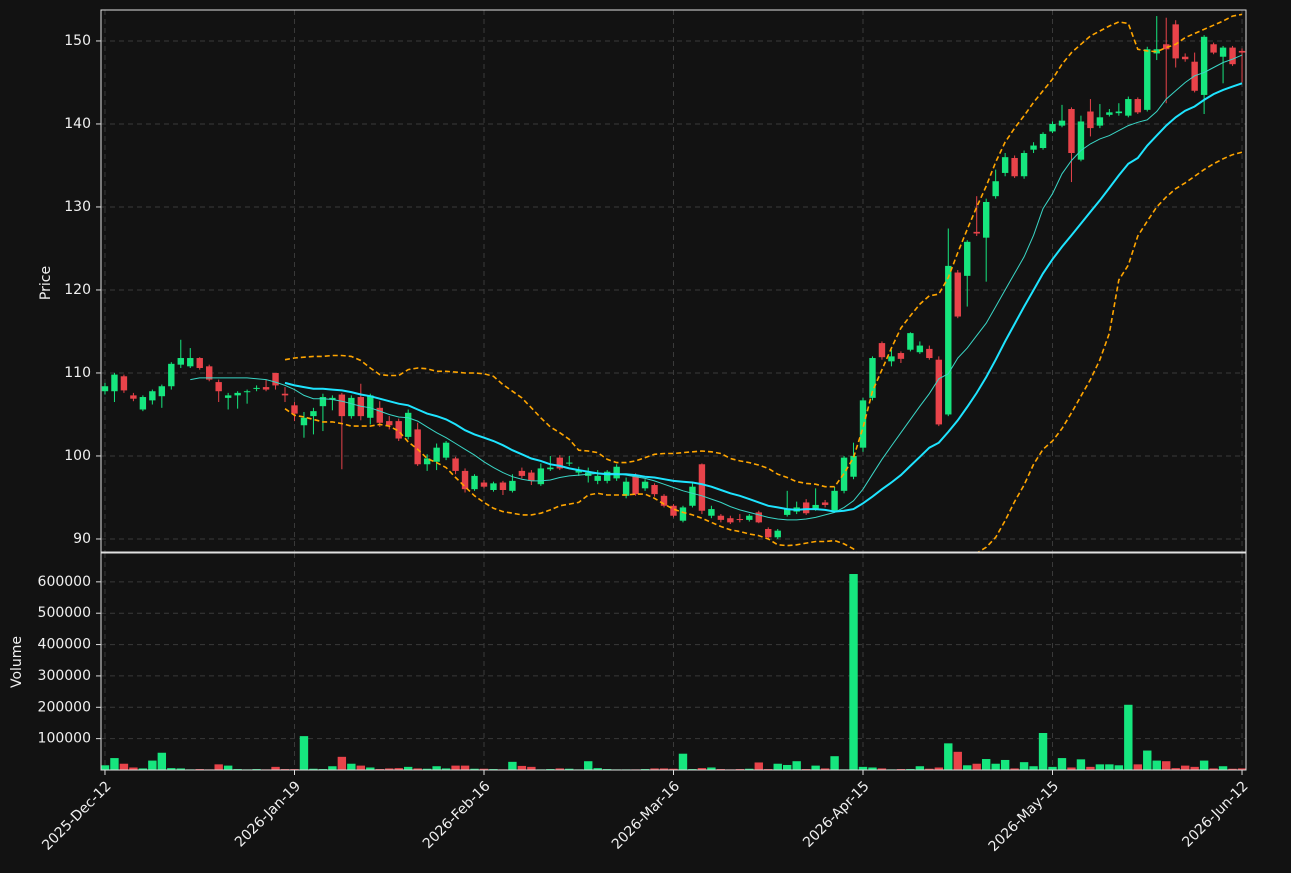 This screenshot has height=873, width=1291. What do you see at coordinates (64, 645) in the screenshot?
I see `y-tick-label: 400000` at bounding box center [64, 645].